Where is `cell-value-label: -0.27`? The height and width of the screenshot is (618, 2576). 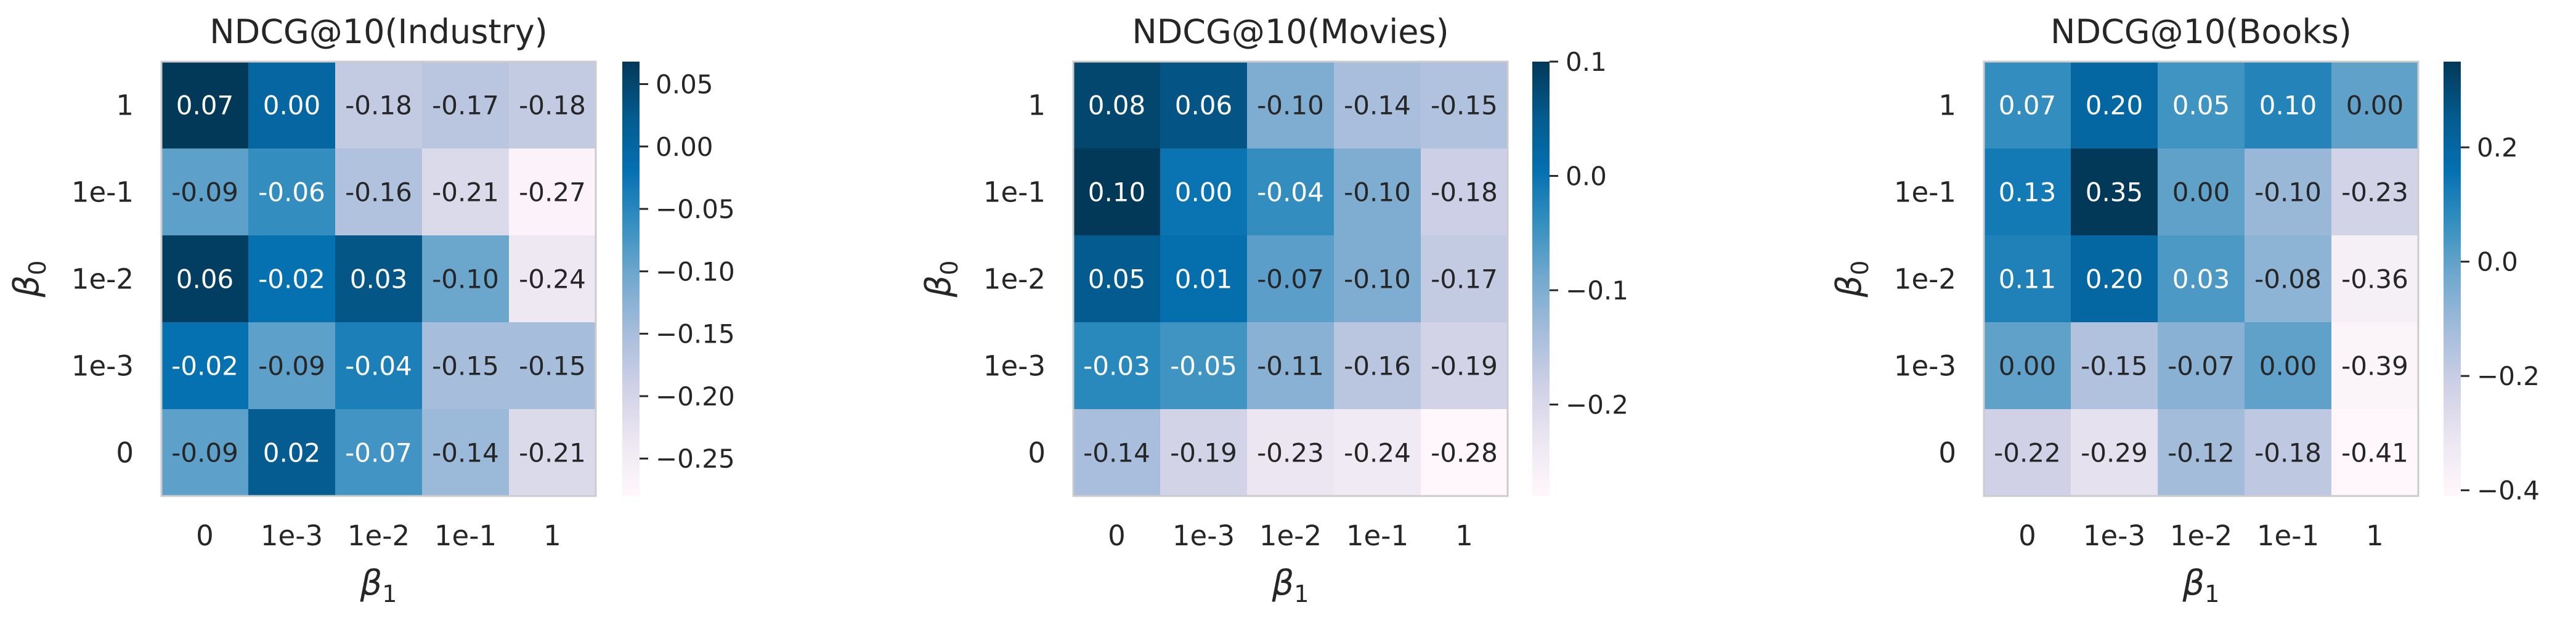 cell-value-label: -0.27 is located at coordinates (552, 192).